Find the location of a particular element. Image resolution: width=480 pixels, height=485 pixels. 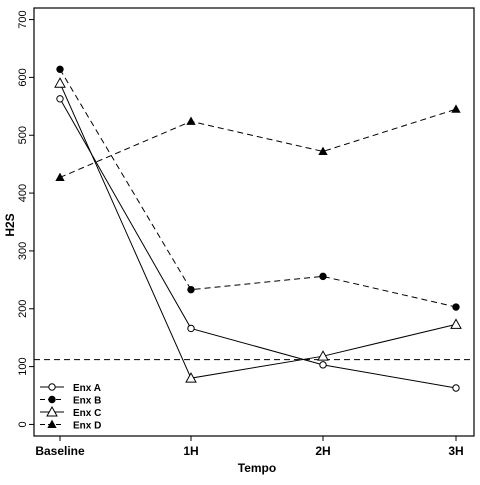

x-tick-label: 1H is located at coordinates (190, 451).